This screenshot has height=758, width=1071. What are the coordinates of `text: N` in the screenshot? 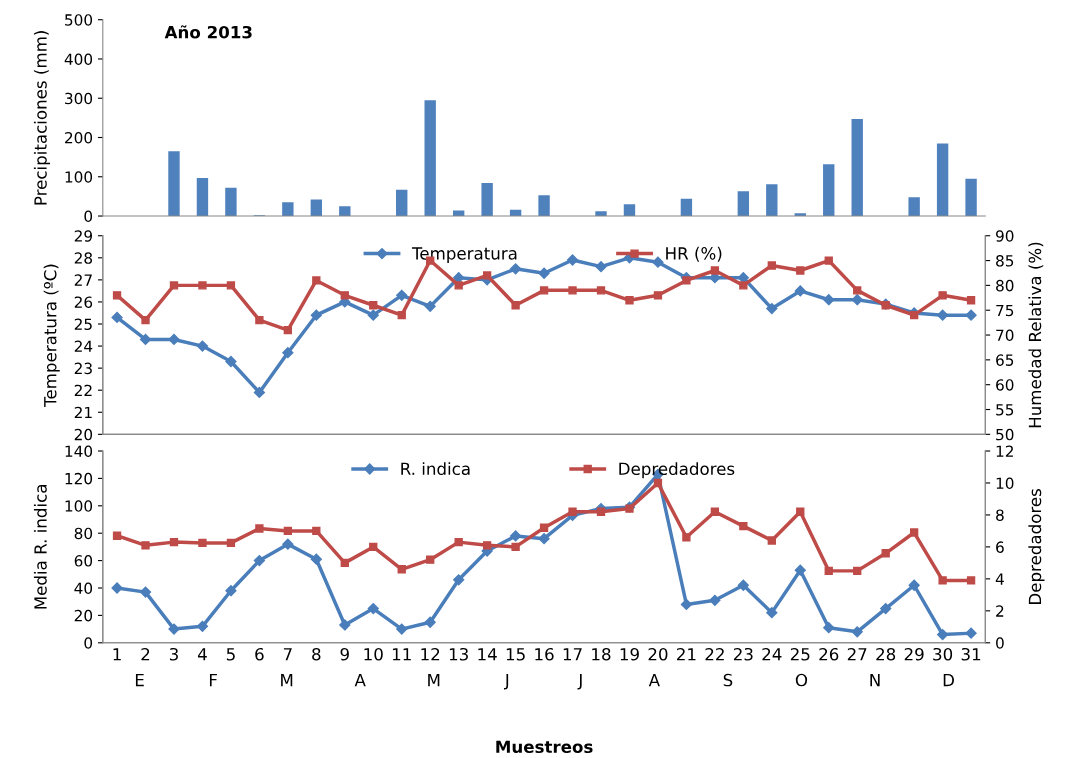 It's located at (875, 680).